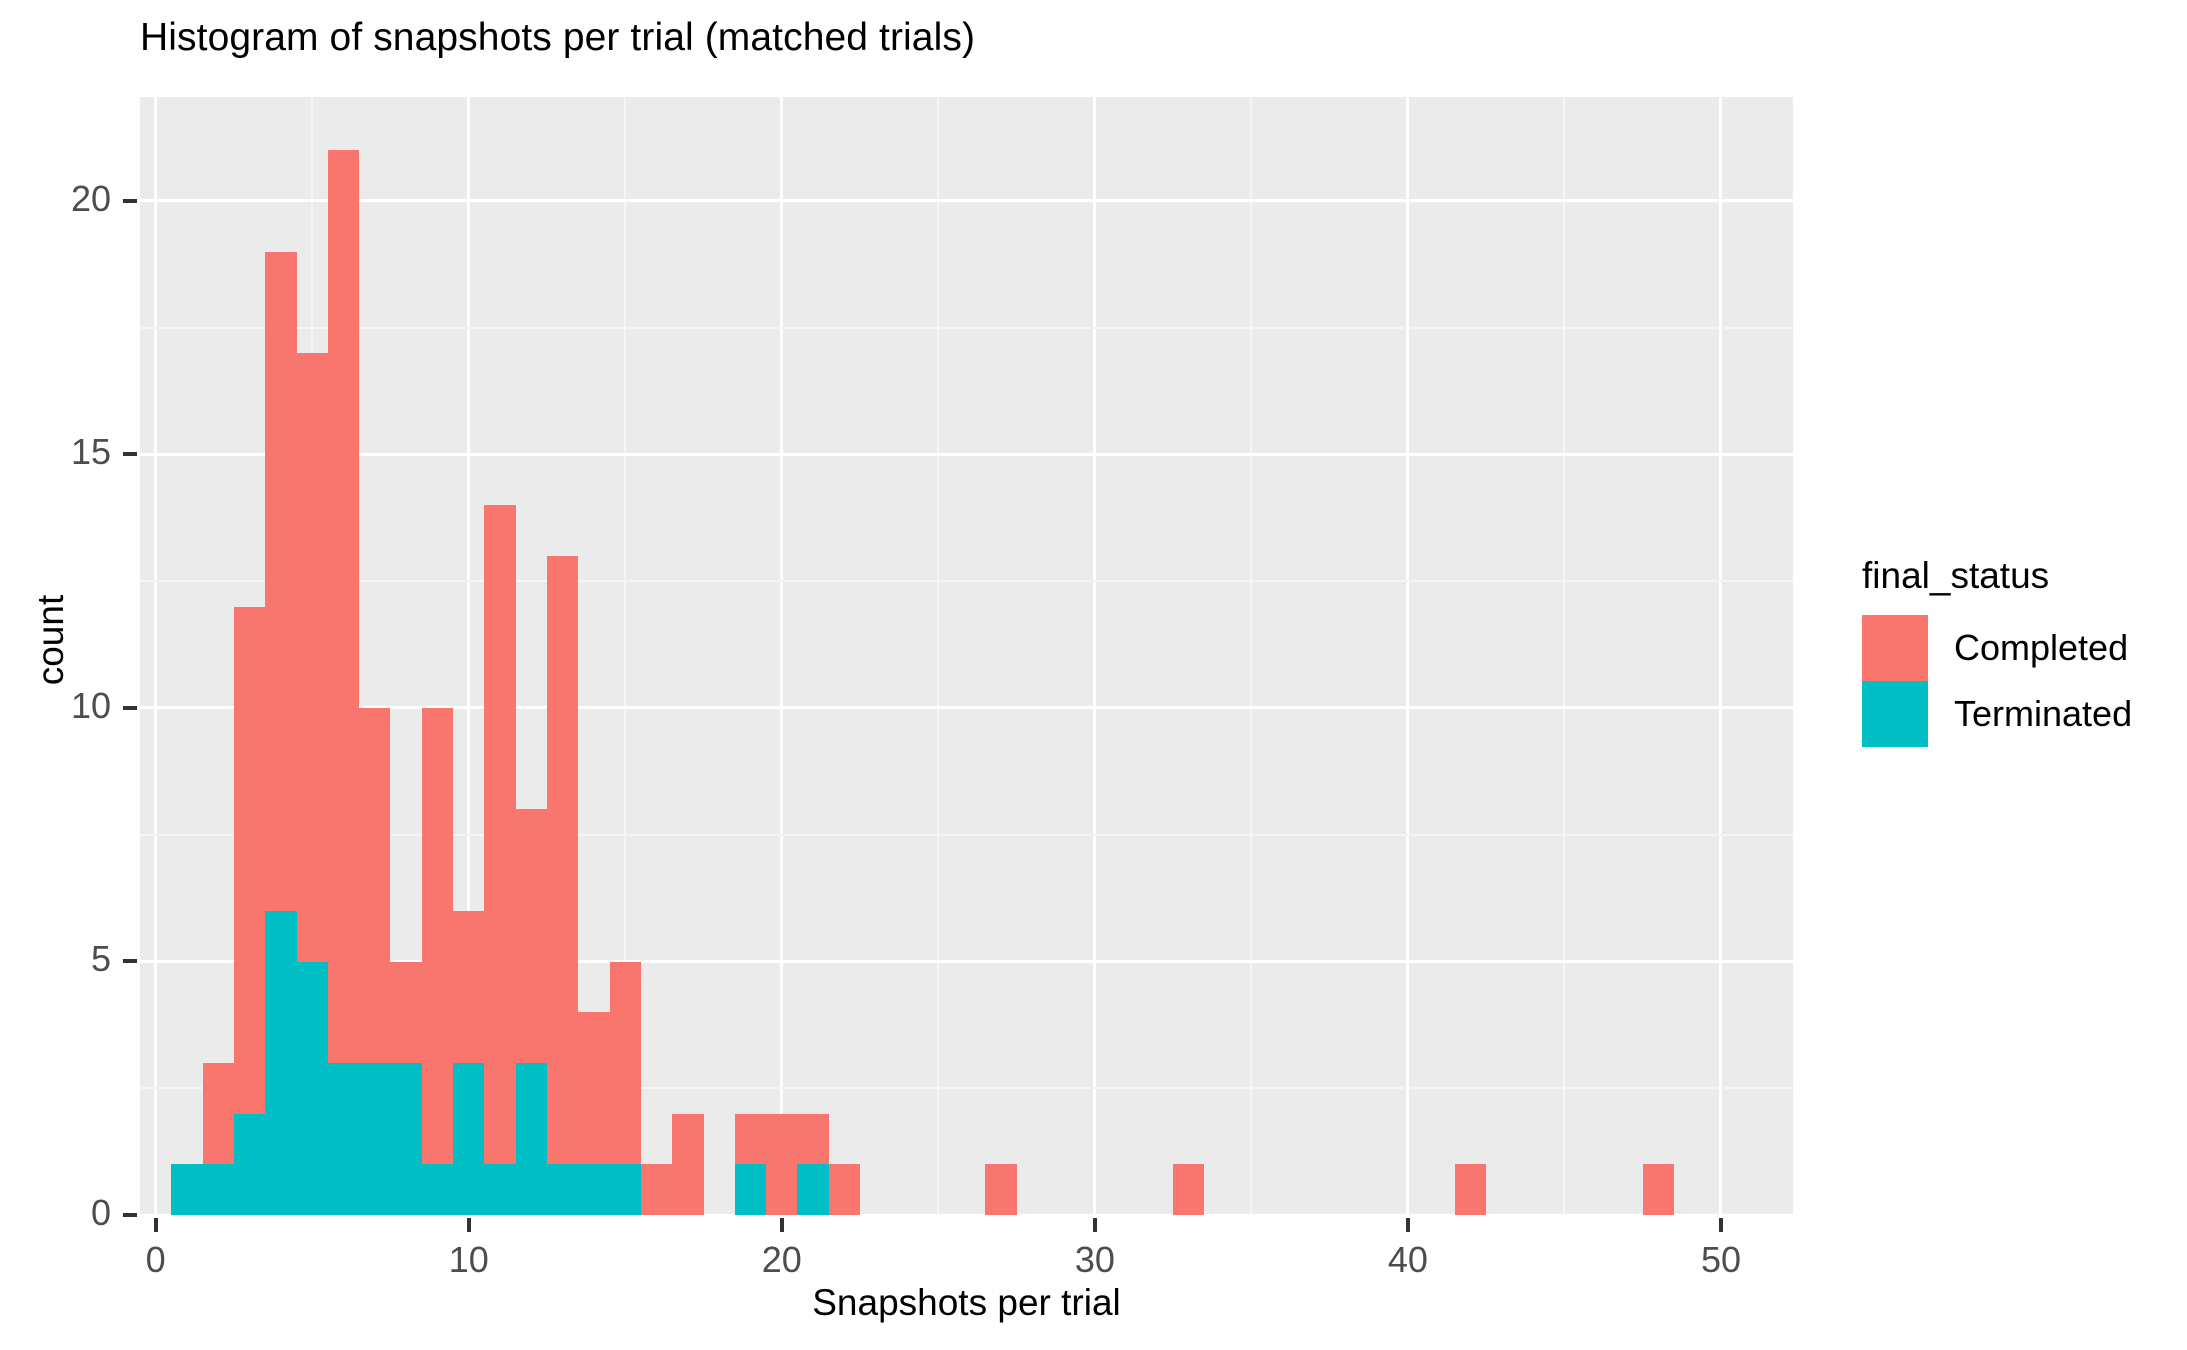 The width and height of the screenshot is (2187, 1350). Describe the element at coordinates (1094, 1259) in the screenshot. I see `x-tick-label: 30` at that location.